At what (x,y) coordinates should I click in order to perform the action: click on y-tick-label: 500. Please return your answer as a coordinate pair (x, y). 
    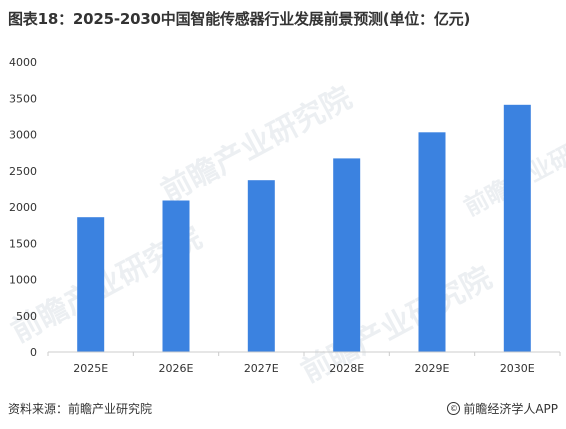
    Looking at the image, I should click on (26, 316).